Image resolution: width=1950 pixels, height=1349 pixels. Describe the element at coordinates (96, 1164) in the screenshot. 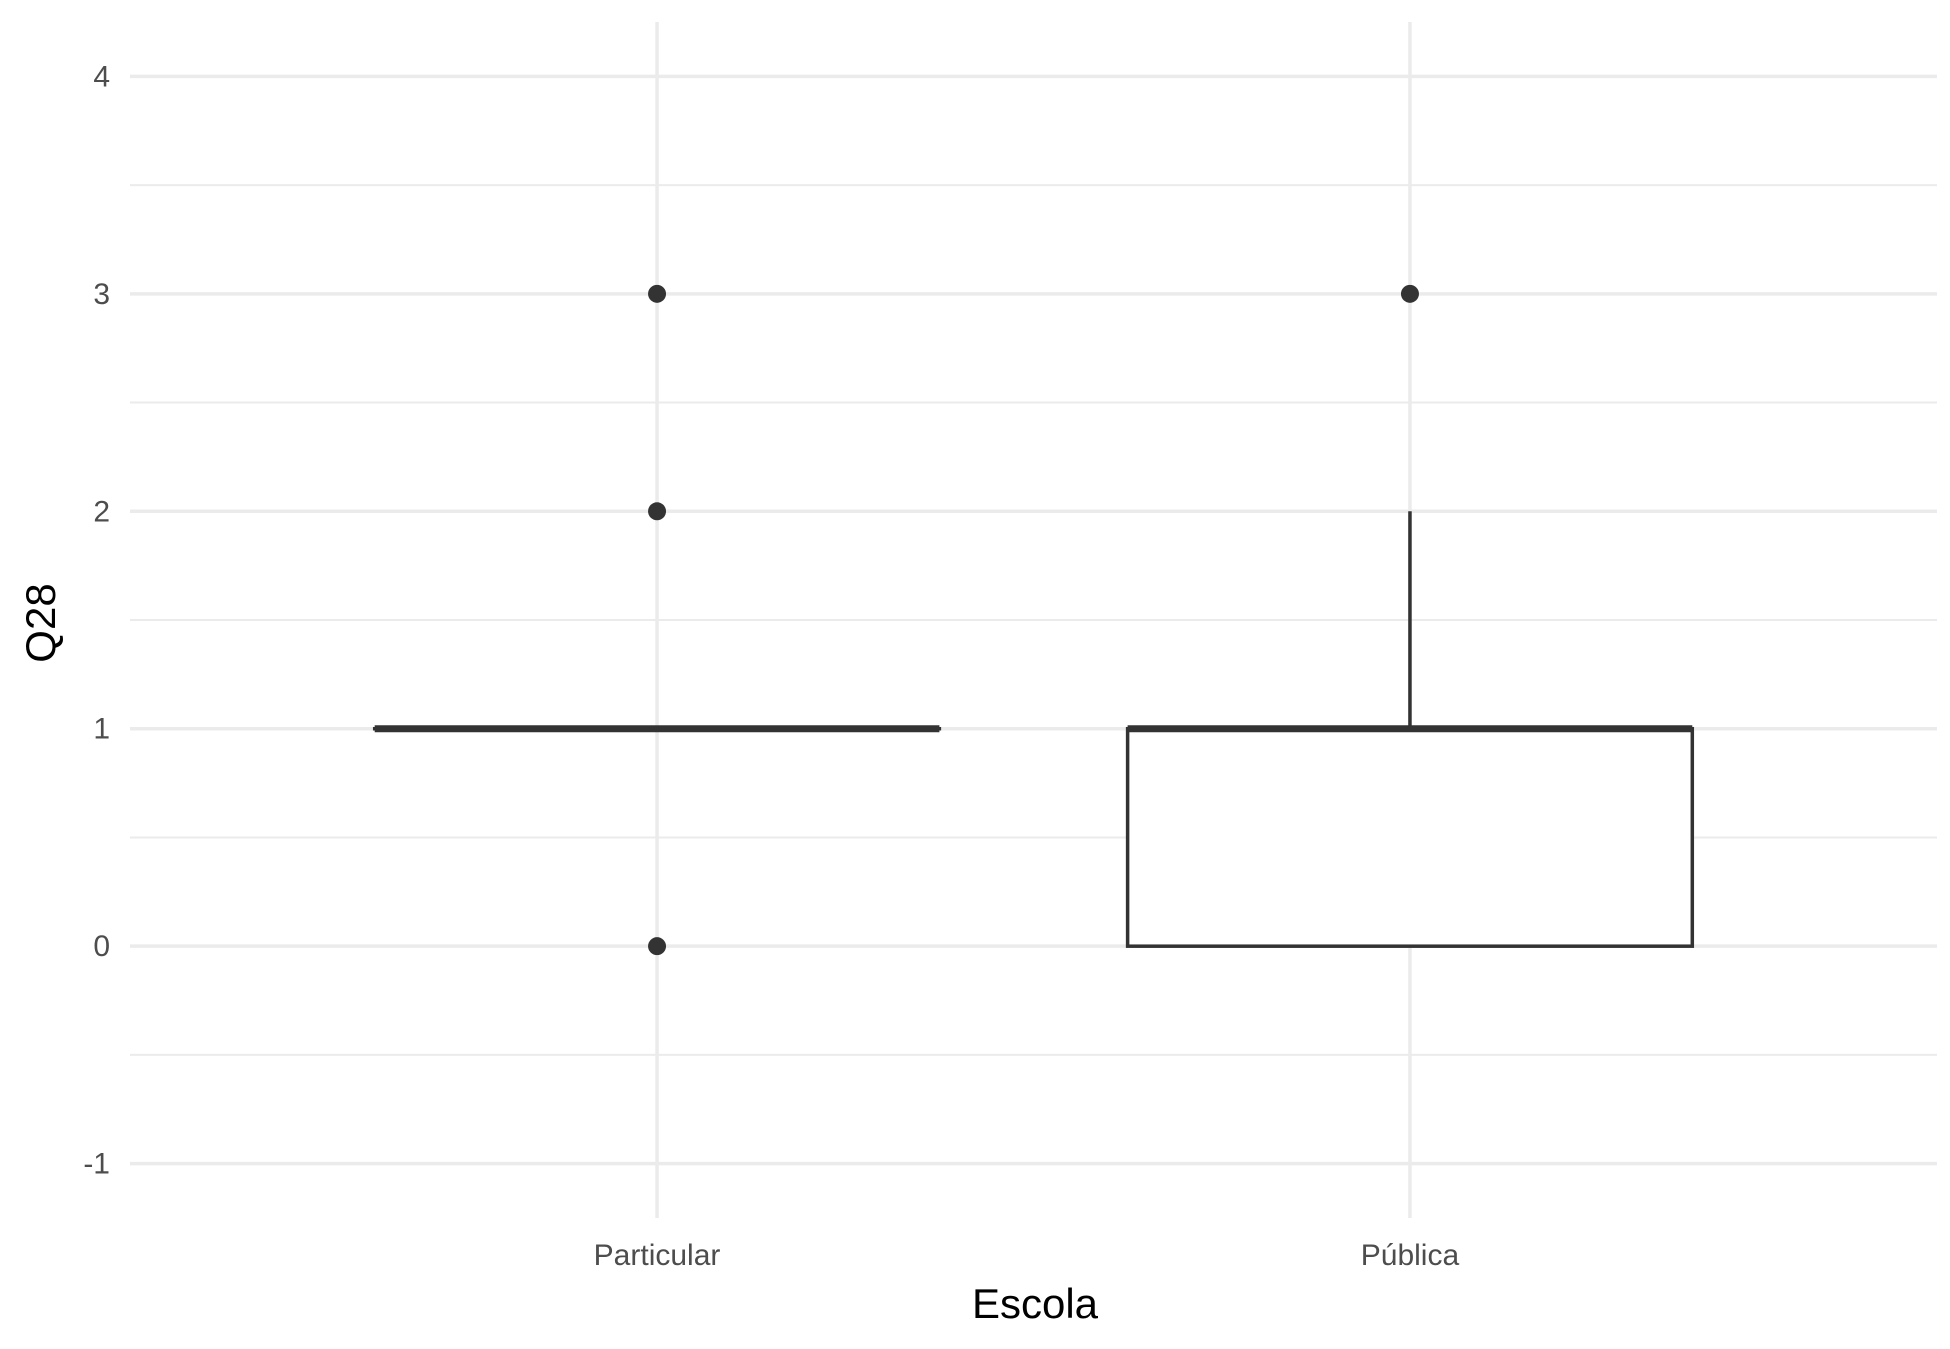

I see `y-tick-label: -1` at that location.